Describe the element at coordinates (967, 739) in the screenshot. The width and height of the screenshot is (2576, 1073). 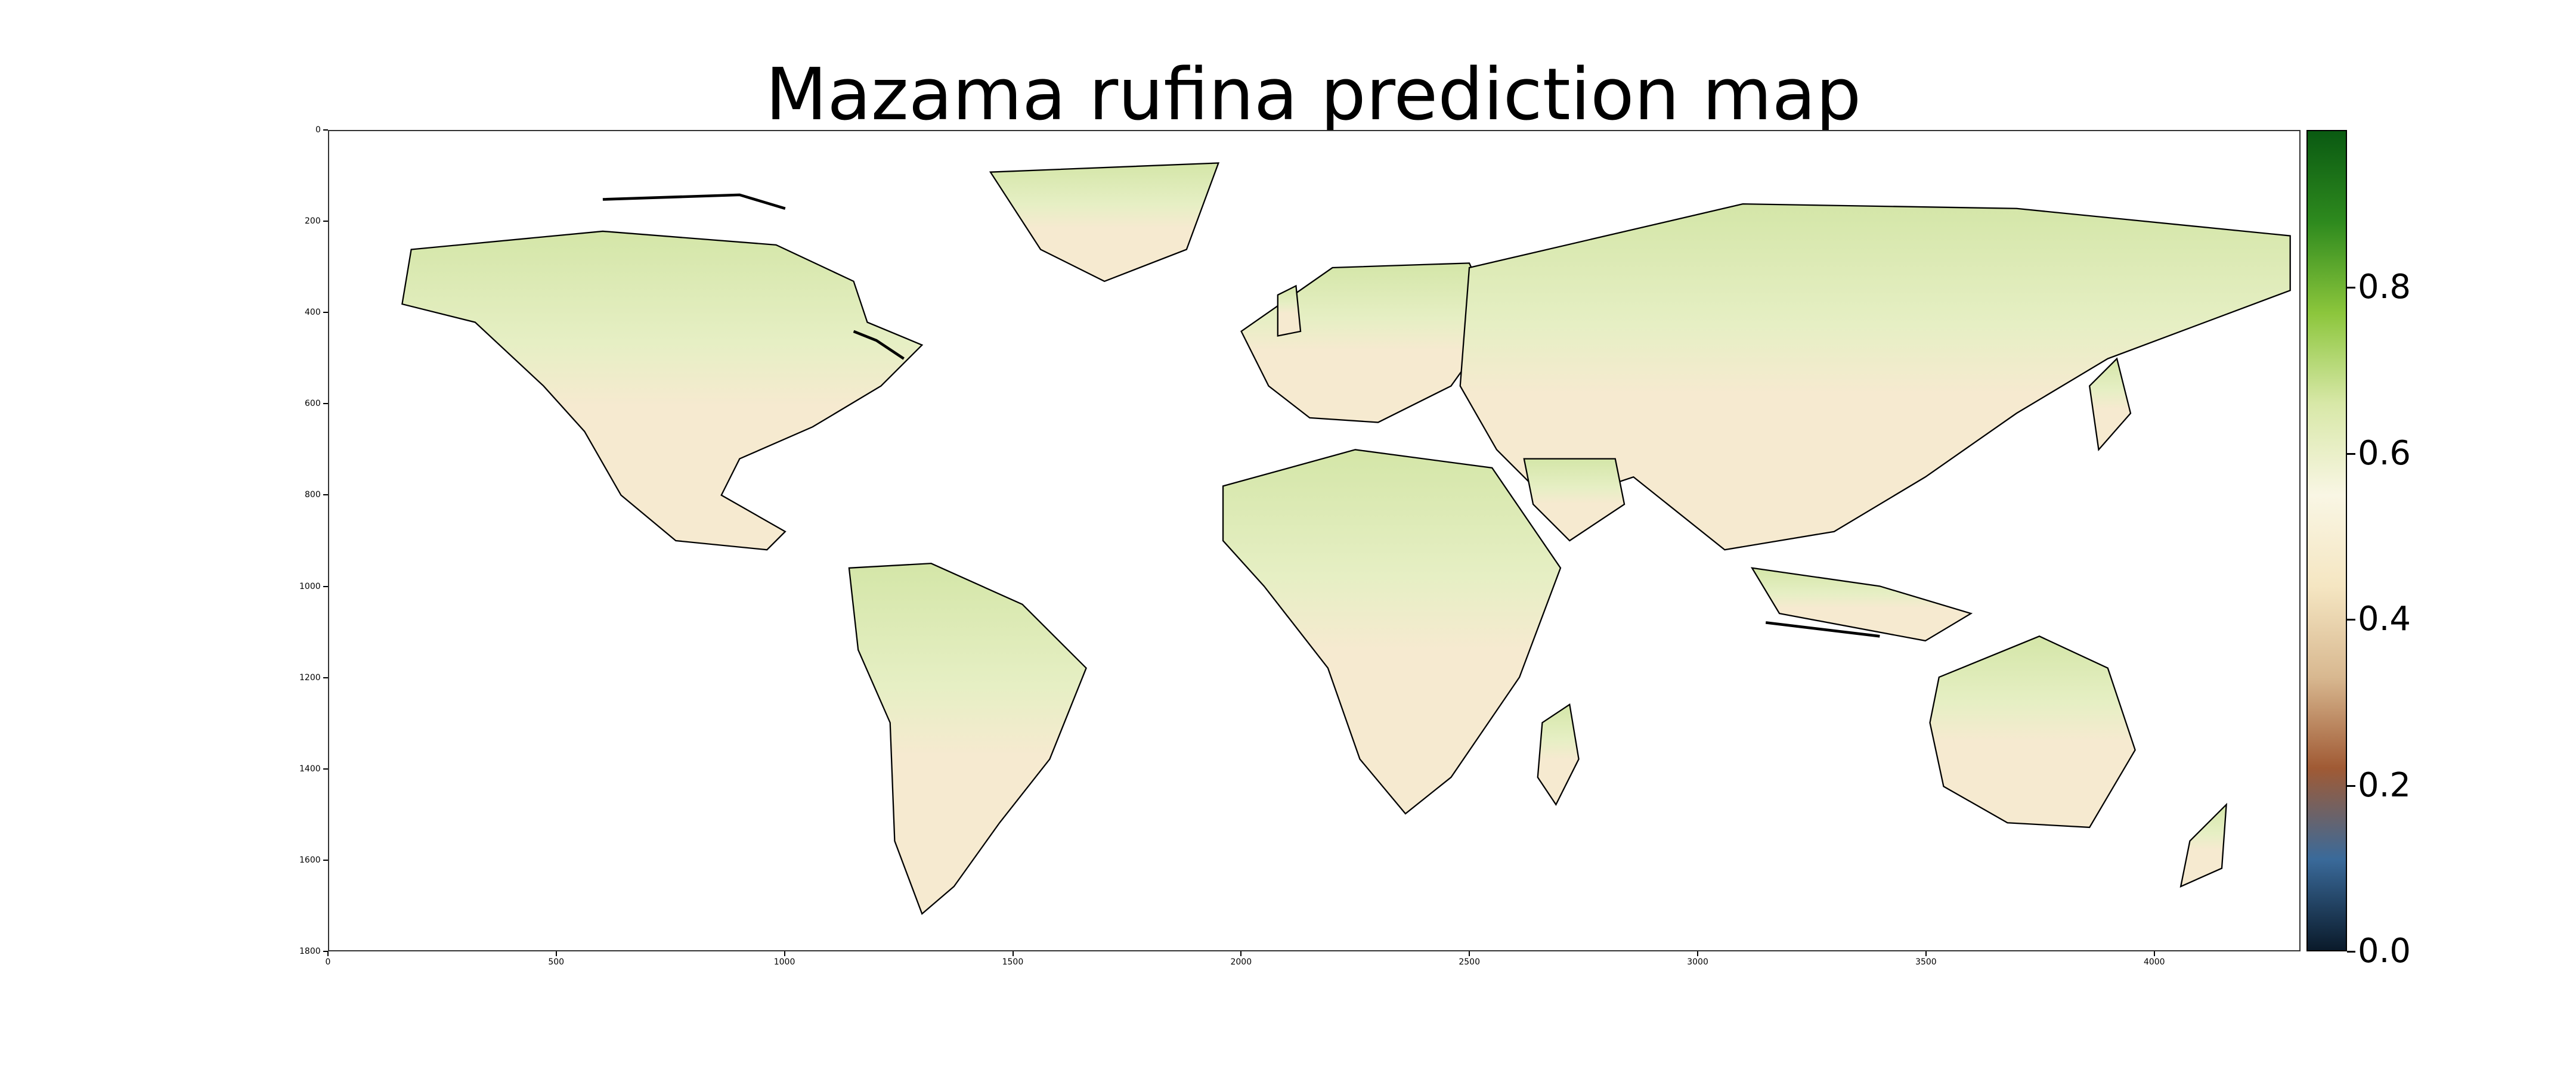
I see `south-america` at that location.